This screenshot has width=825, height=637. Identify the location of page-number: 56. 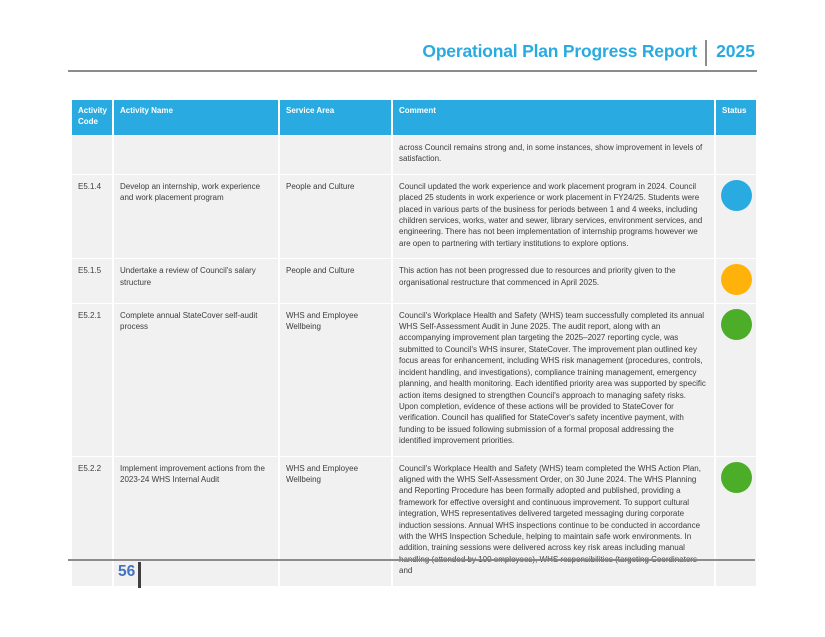
(127, 571).